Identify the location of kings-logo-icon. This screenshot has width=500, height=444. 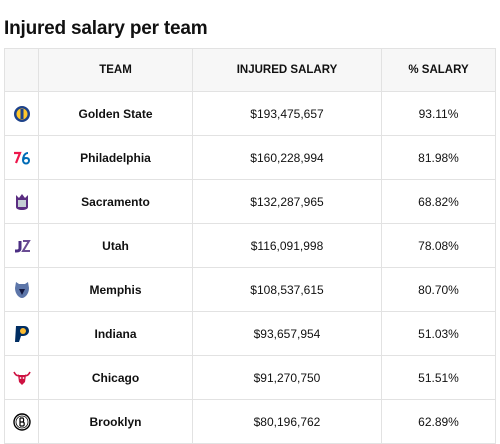
(21, 201).